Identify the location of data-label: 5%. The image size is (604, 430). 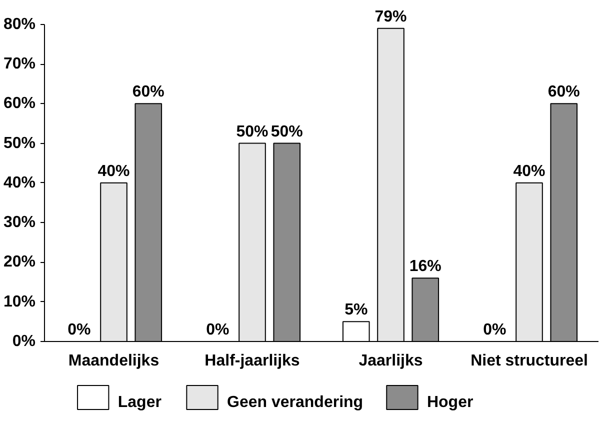
(356, 310).